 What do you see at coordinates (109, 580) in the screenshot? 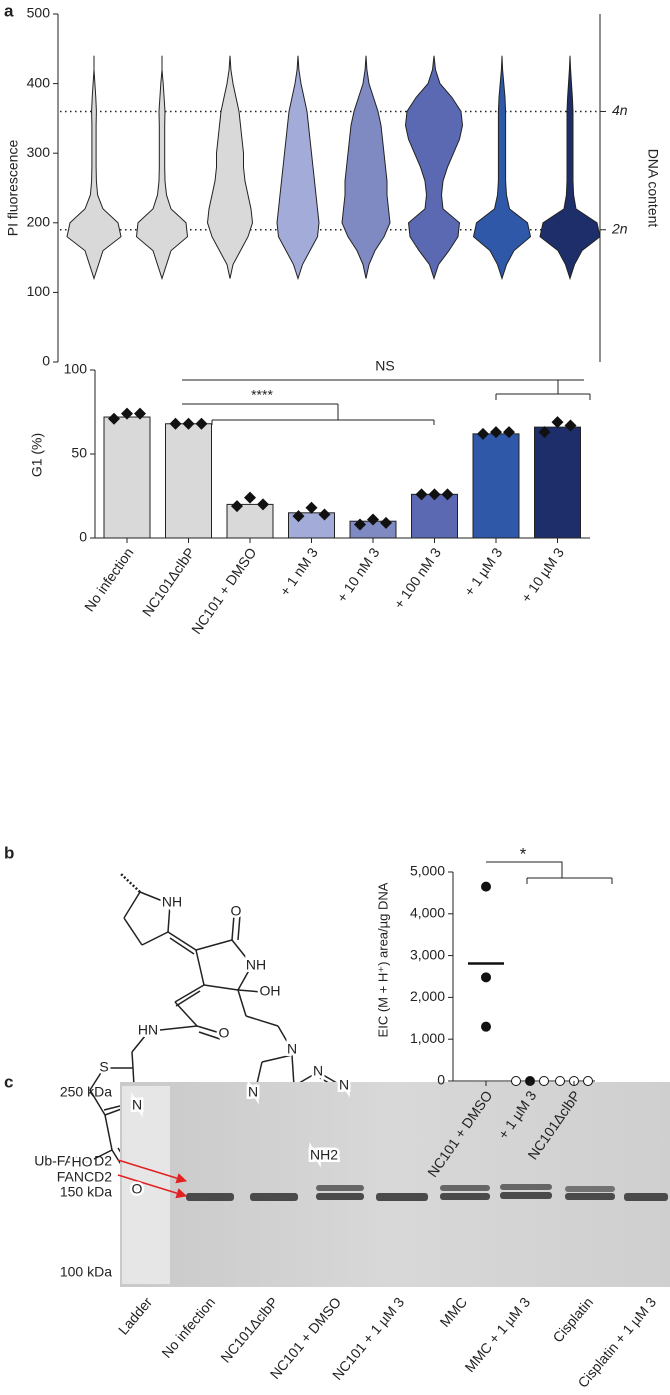
I see `x-tick-label: No infection` at bounding box center [109, 580].